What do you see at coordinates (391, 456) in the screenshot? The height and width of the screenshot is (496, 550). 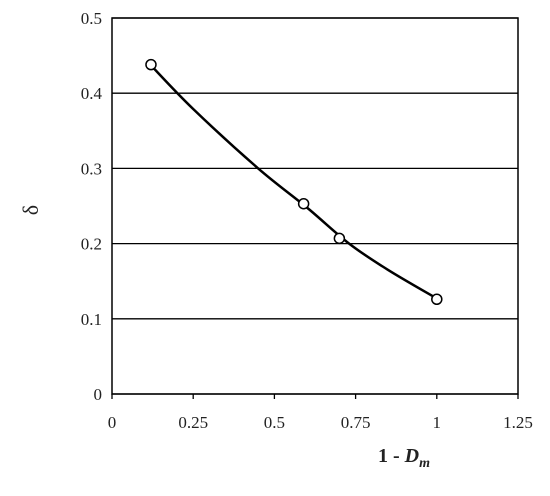 I see `x-label-text: 1 -` at bounding box center [391, 456].